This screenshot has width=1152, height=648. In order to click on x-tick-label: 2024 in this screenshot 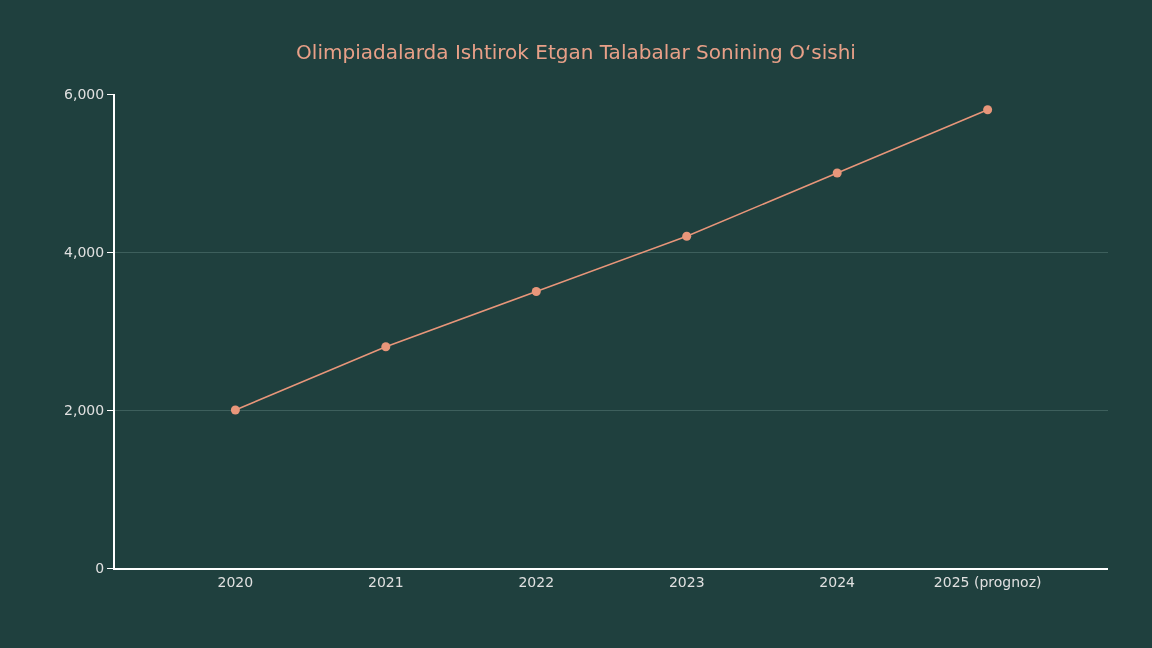, I will do `click(837, 581)`.